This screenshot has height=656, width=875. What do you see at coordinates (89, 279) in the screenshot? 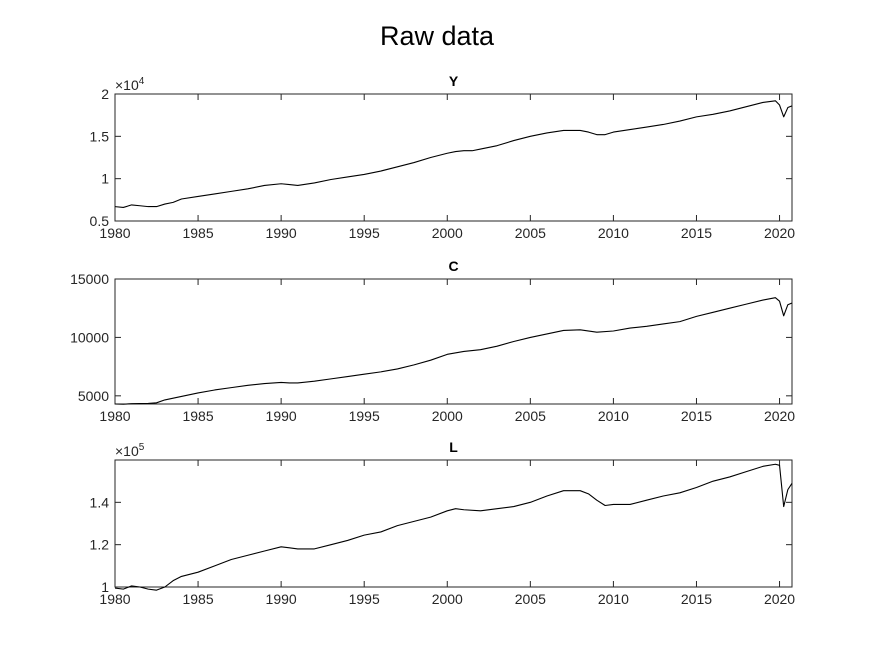
I see `y-tick-label: 15000` at bounding box center [89, 279].